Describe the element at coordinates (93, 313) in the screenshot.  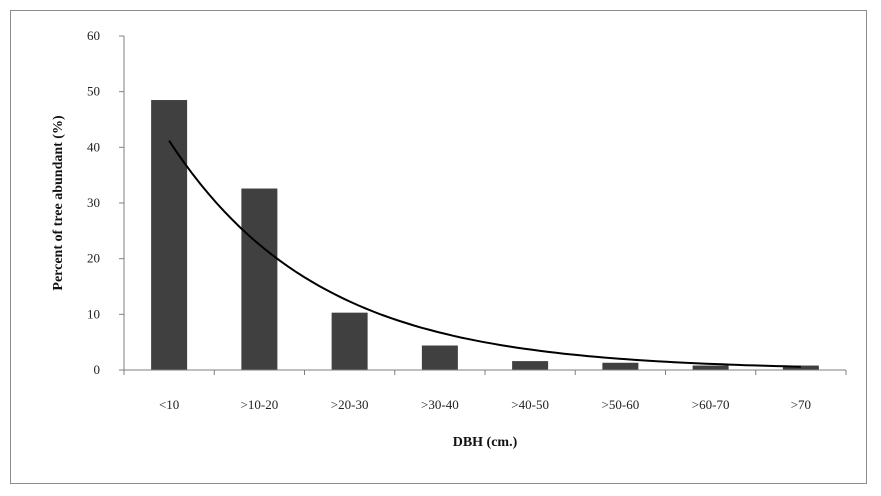
I see `y-tick-label: 10` at that location.